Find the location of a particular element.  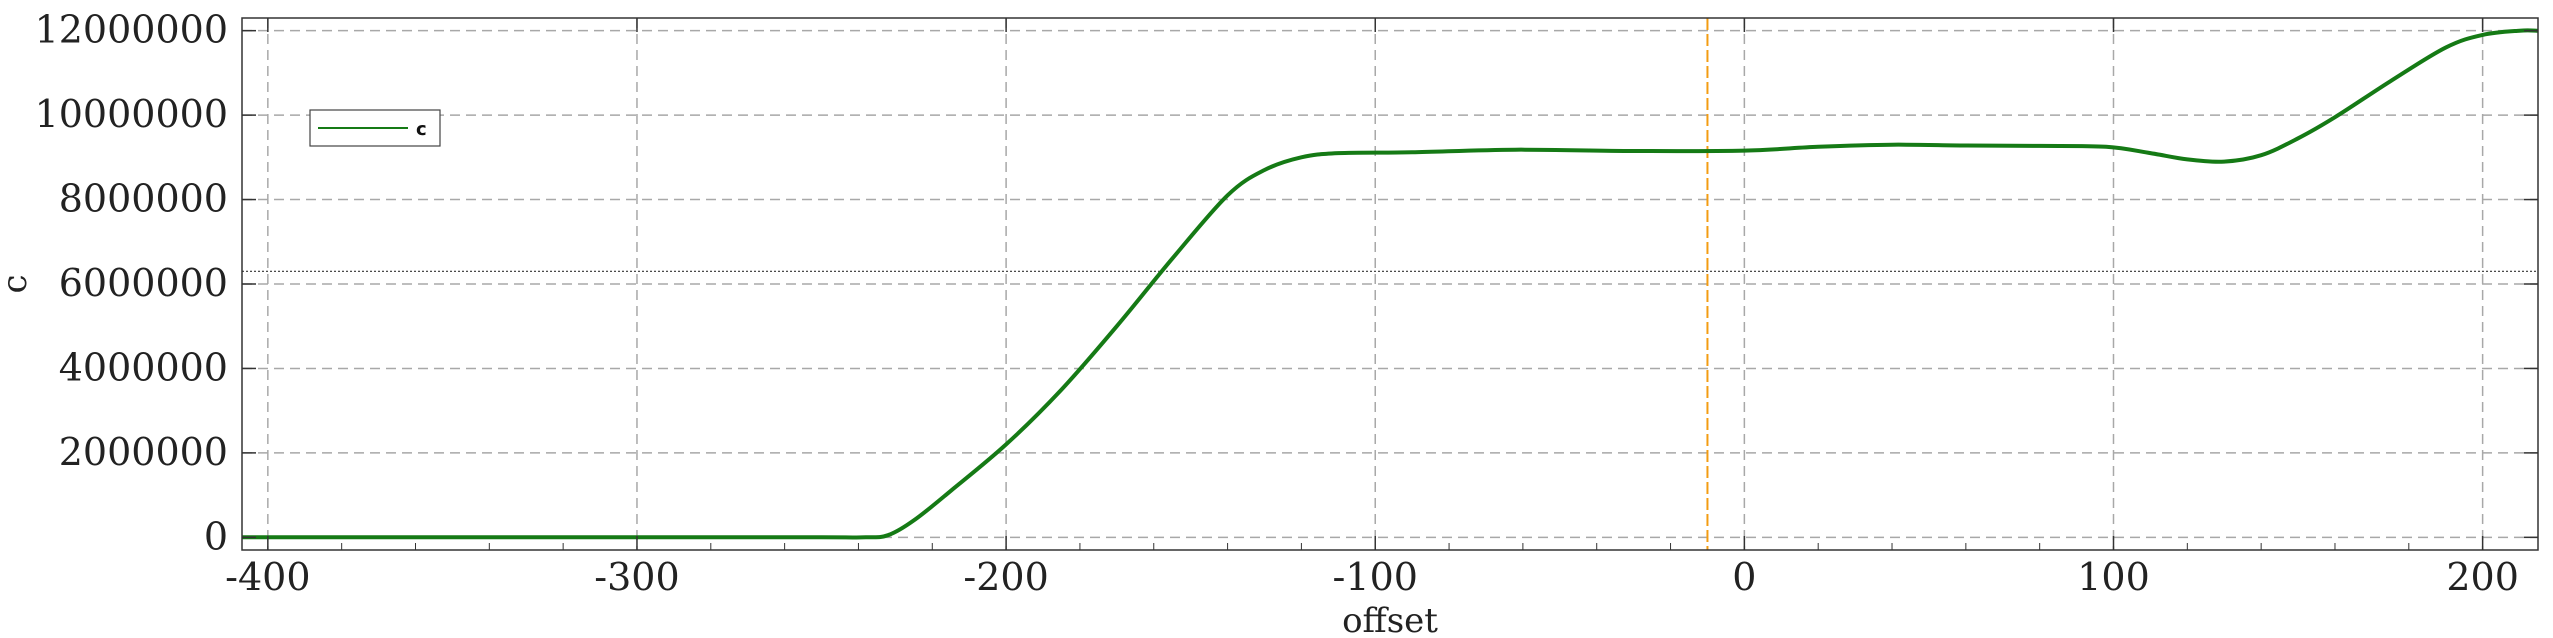

y-tick-label: 10000000 is located at coordinates (131, 114).